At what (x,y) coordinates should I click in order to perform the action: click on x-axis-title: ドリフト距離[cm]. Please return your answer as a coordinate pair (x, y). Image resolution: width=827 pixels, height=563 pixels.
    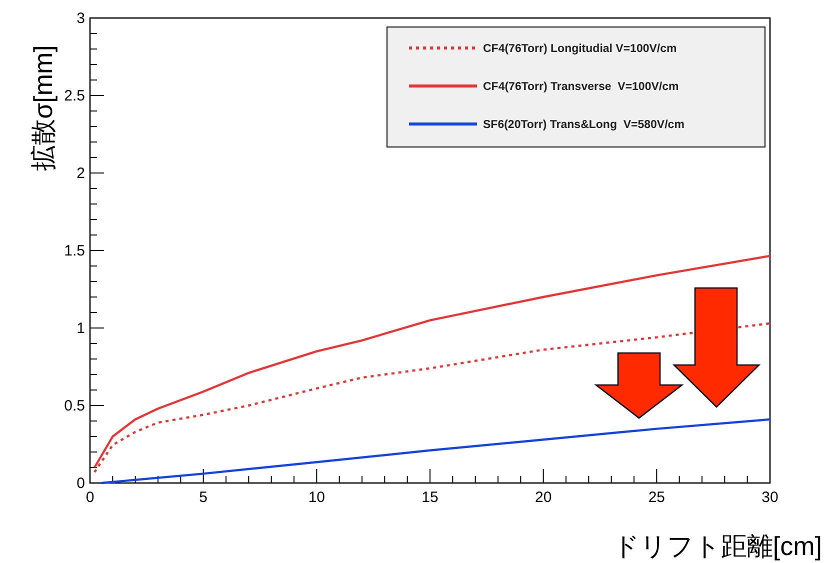
    Looking at the image, I should click on (717, 546).